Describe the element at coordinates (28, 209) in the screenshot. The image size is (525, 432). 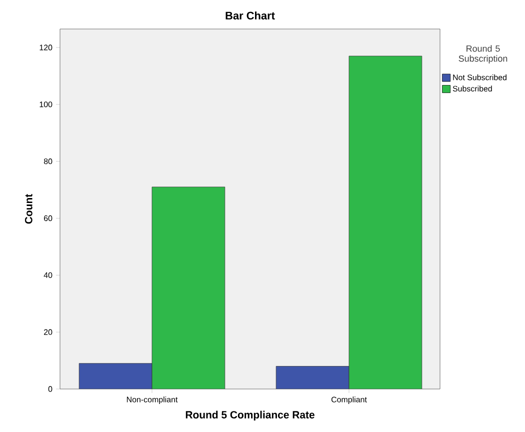
I see `y-axis-title: Count` at that location.